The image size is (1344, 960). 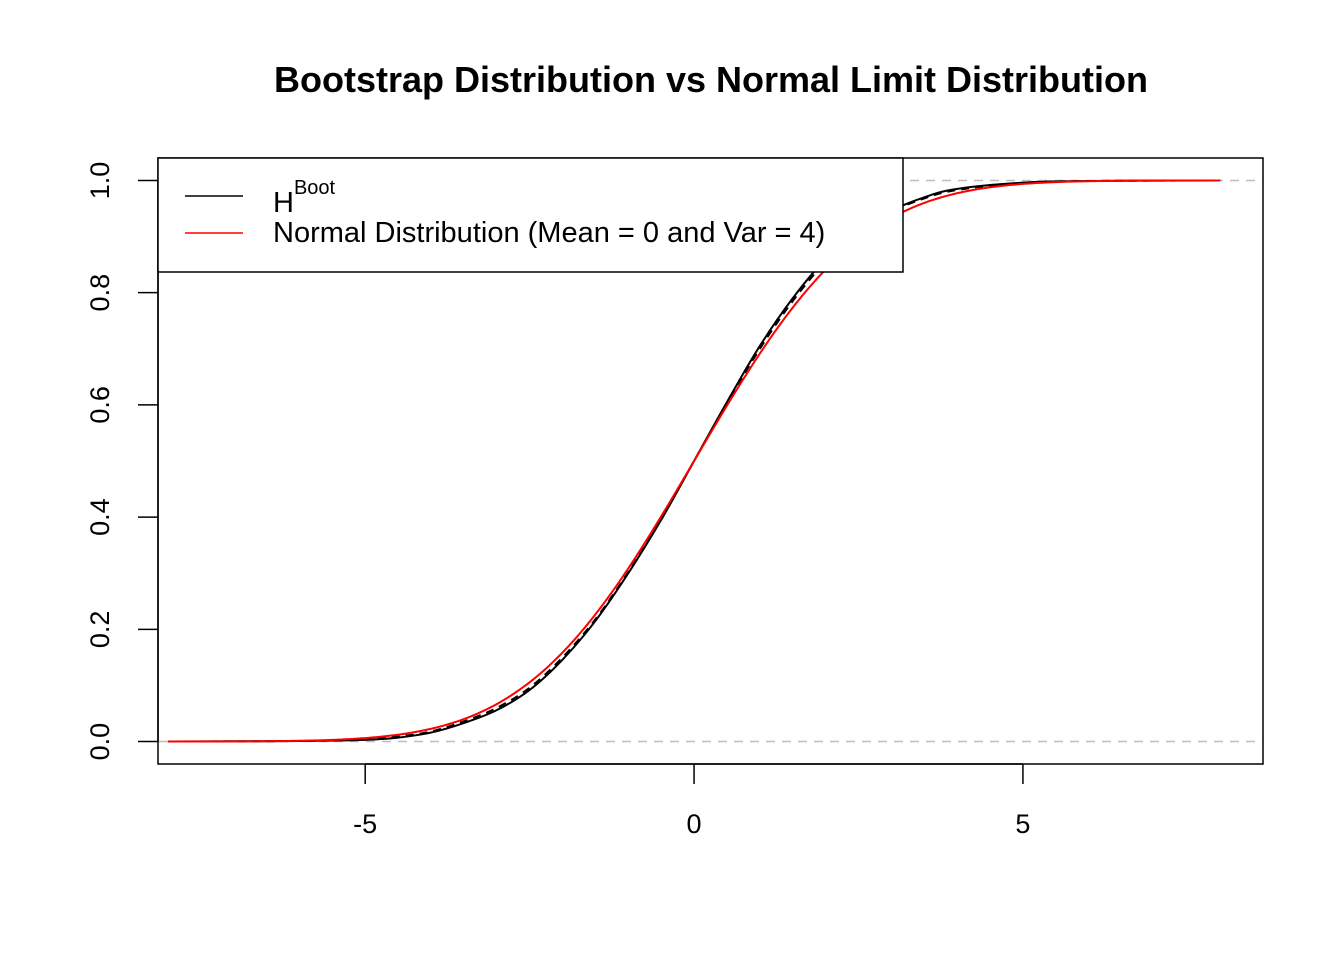 What do you see at coordinates (315, 188) in the screenshot?
I see `legend-label-hboot-sup: Boot` at bounding box center [315, 188].